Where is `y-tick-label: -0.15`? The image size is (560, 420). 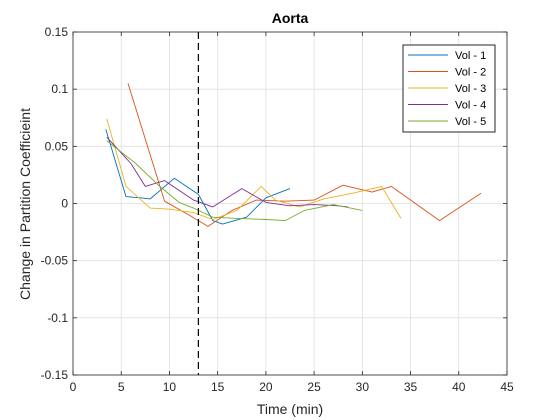 y-tick-label: -0.15 is located at coordinates (55, 375).